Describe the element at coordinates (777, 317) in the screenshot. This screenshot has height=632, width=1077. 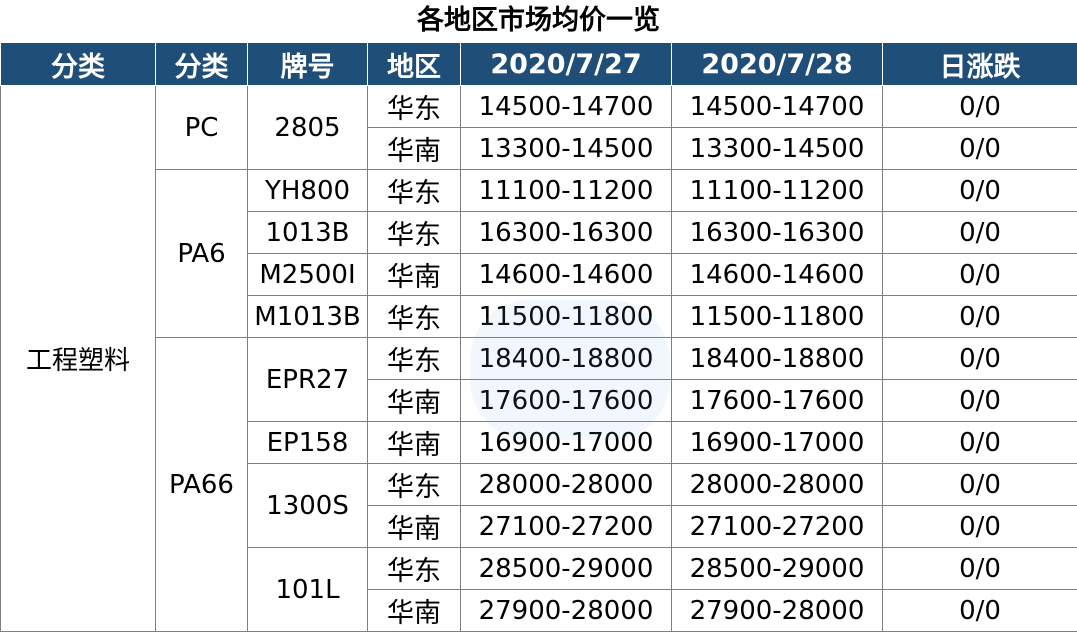
I see `price-0728-cell: 11500-11800` at that location.